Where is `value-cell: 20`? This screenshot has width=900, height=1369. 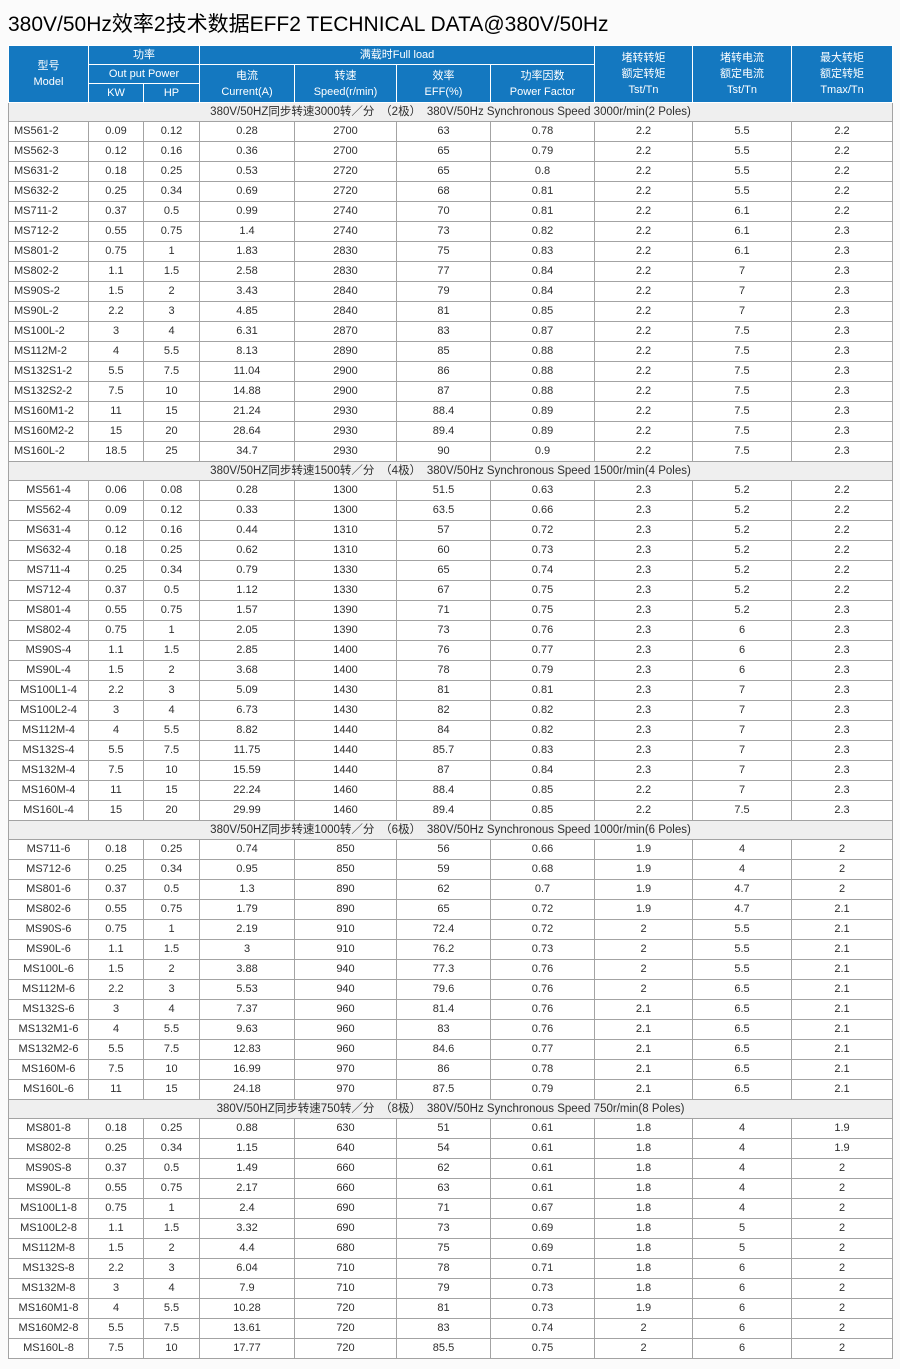 value-cell: 20 is located at coordinates (171, 810).